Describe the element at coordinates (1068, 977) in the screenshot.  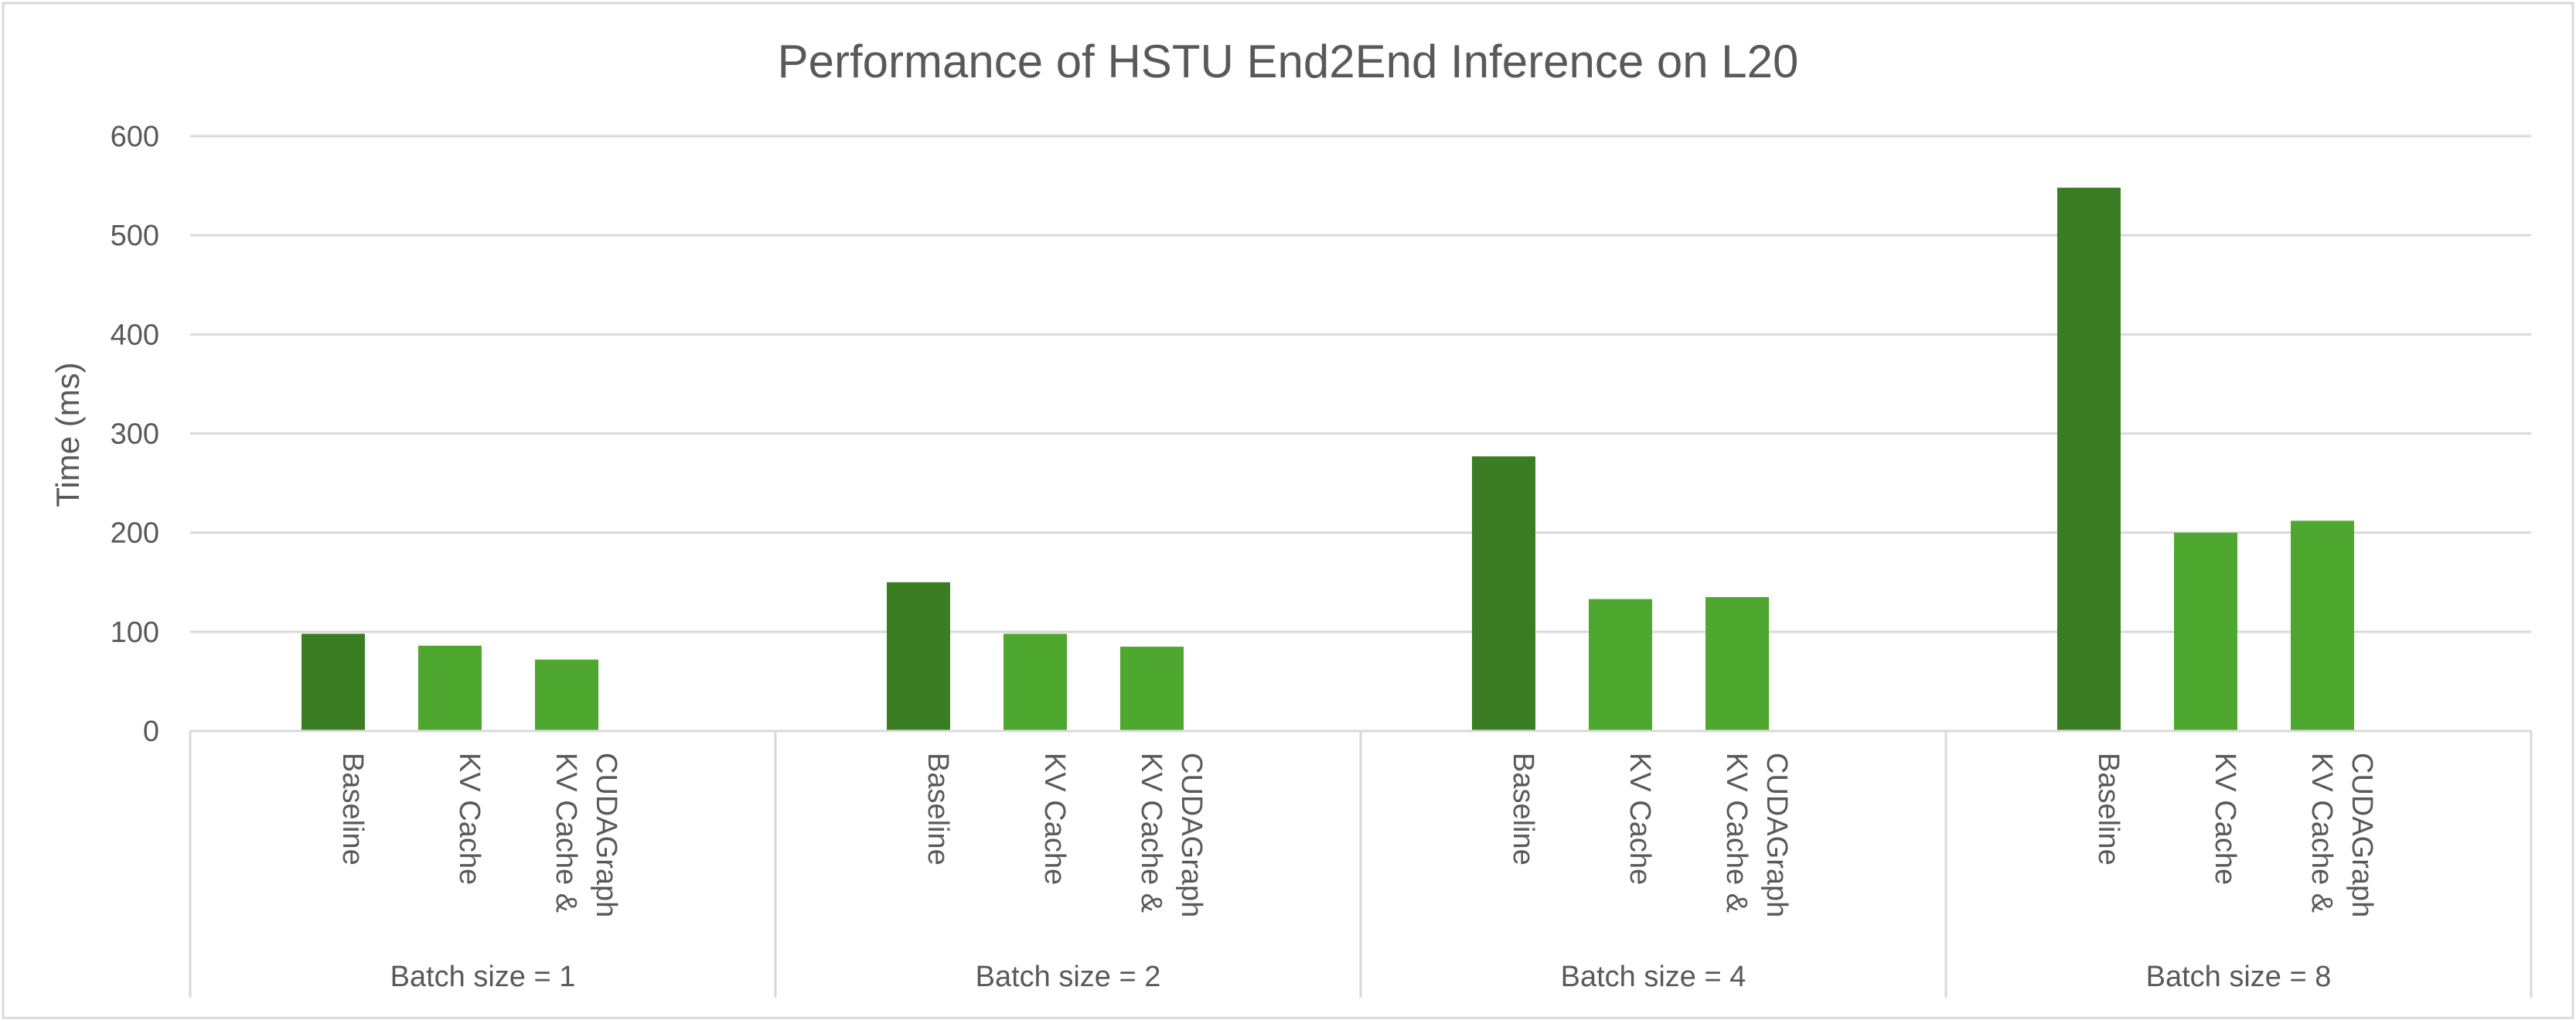
I see `group-label: Batch size = 2` at that location.